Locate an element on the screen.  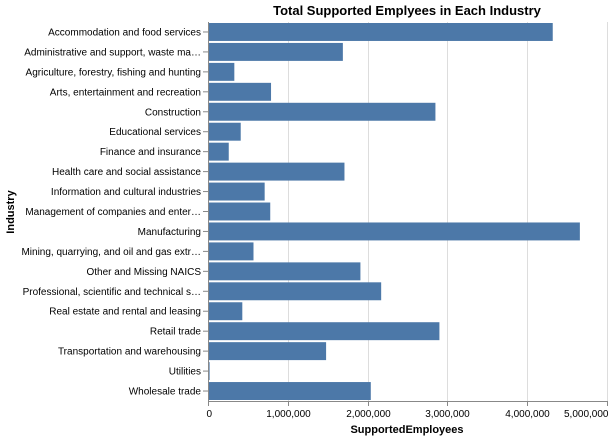
y-axis-title: Industry is located at coordinates (11, 211).